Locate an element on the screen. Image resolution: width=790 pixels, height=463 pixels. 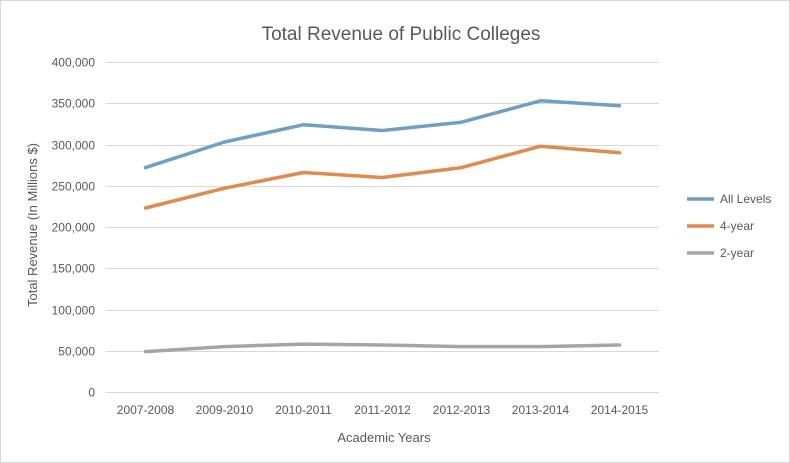
y-tick-label: 0 is located at coordinates (91, 393).